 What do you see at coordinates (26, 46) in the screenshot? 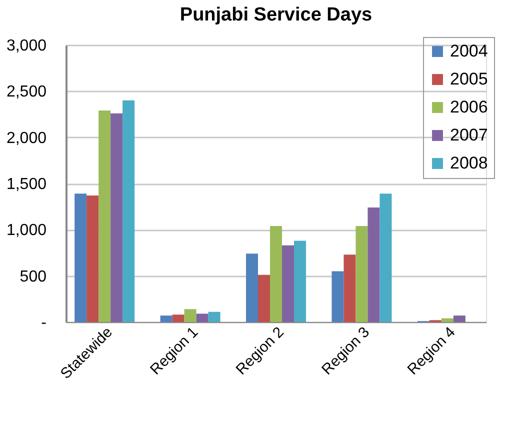
I see `y-tick-label: 3,000` at bounding box center [26, 46].